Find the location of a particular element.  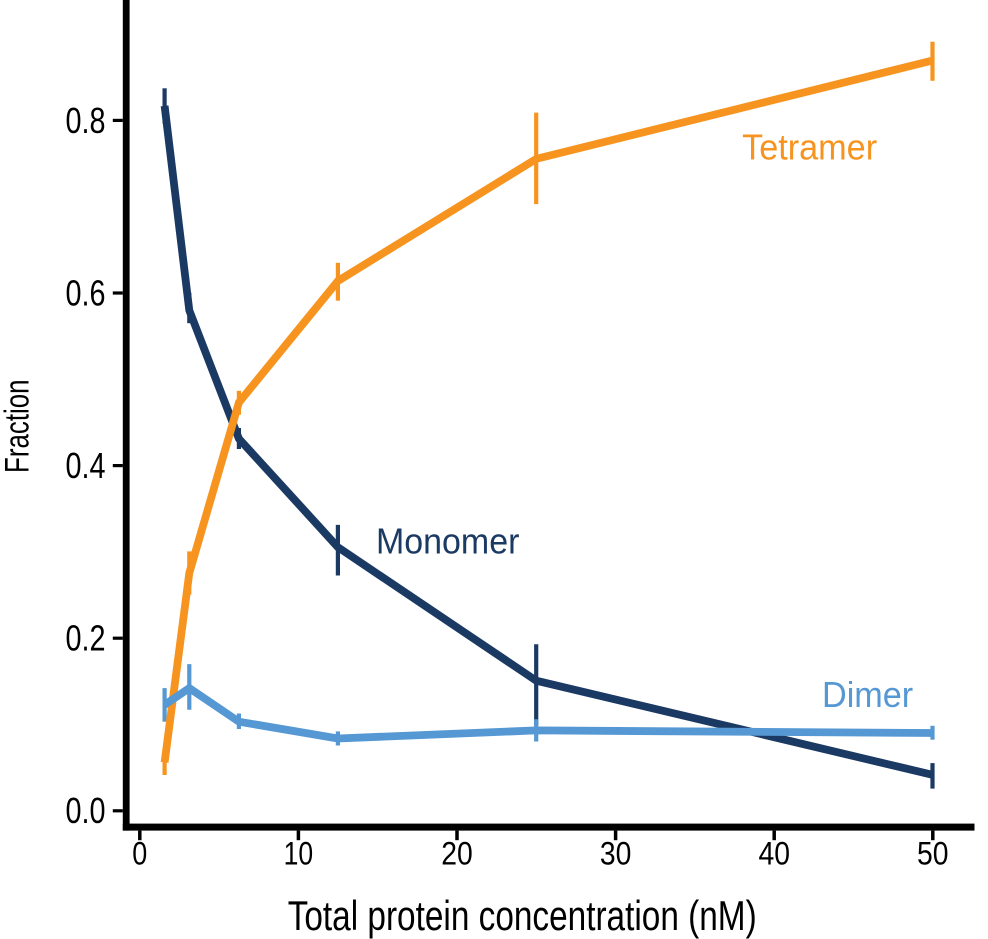

svg-text: 50 is located at coordinates (933, 854).